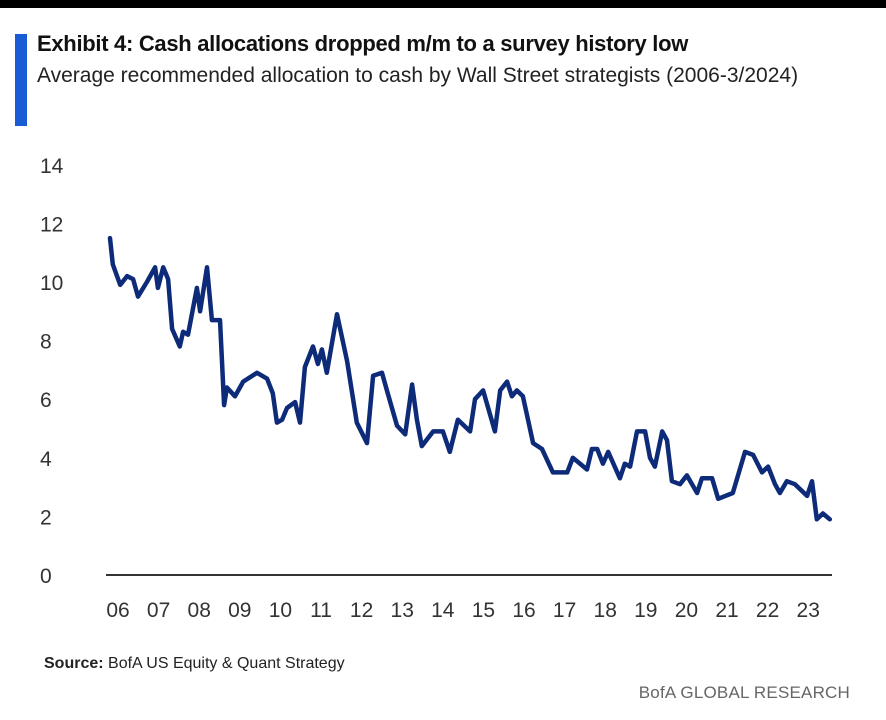 The width and height of the screenshot is (886, 720). What do you see at coordinates (483, 610) in the screenshot?
I see `x-tick-label: 15` at bounding box center [483, 610].